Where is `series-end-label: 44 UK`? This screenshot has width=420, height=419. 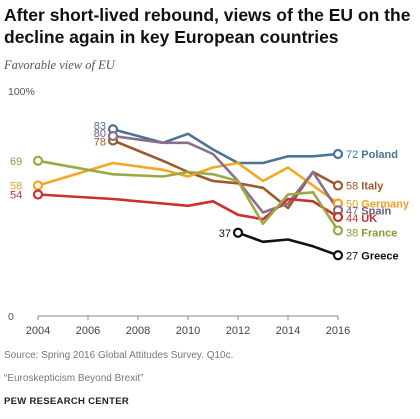 series-end-label: 44 UK is located at coordinates (361, 219).